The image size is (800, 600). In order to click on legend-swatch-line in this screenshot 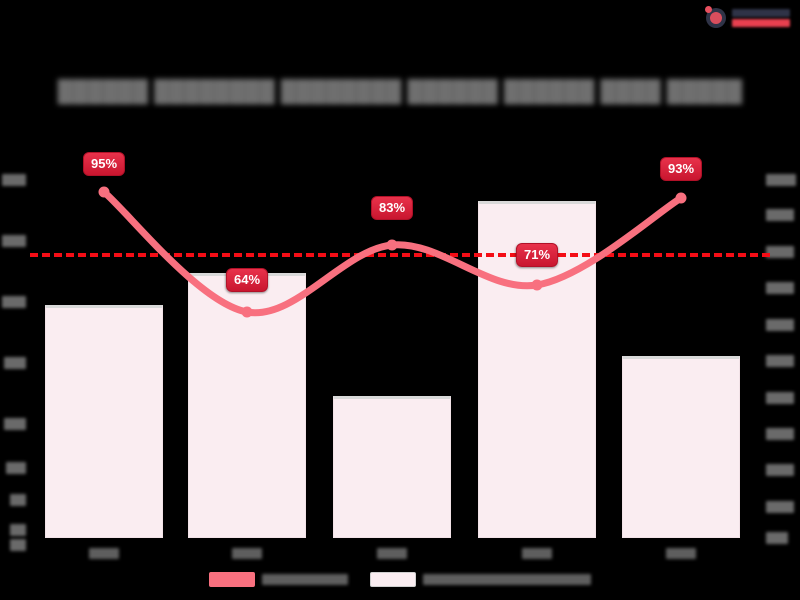, I will do `click(232, 579)`.